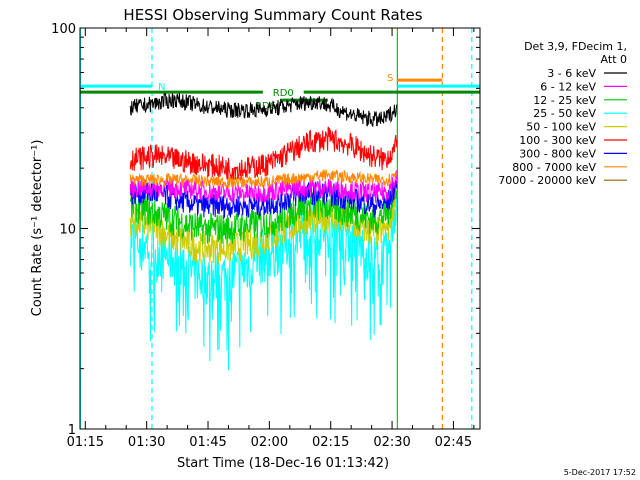 This screenshot has height=480, width=640. I want to click on status-label-n: N, so click(161, 87).